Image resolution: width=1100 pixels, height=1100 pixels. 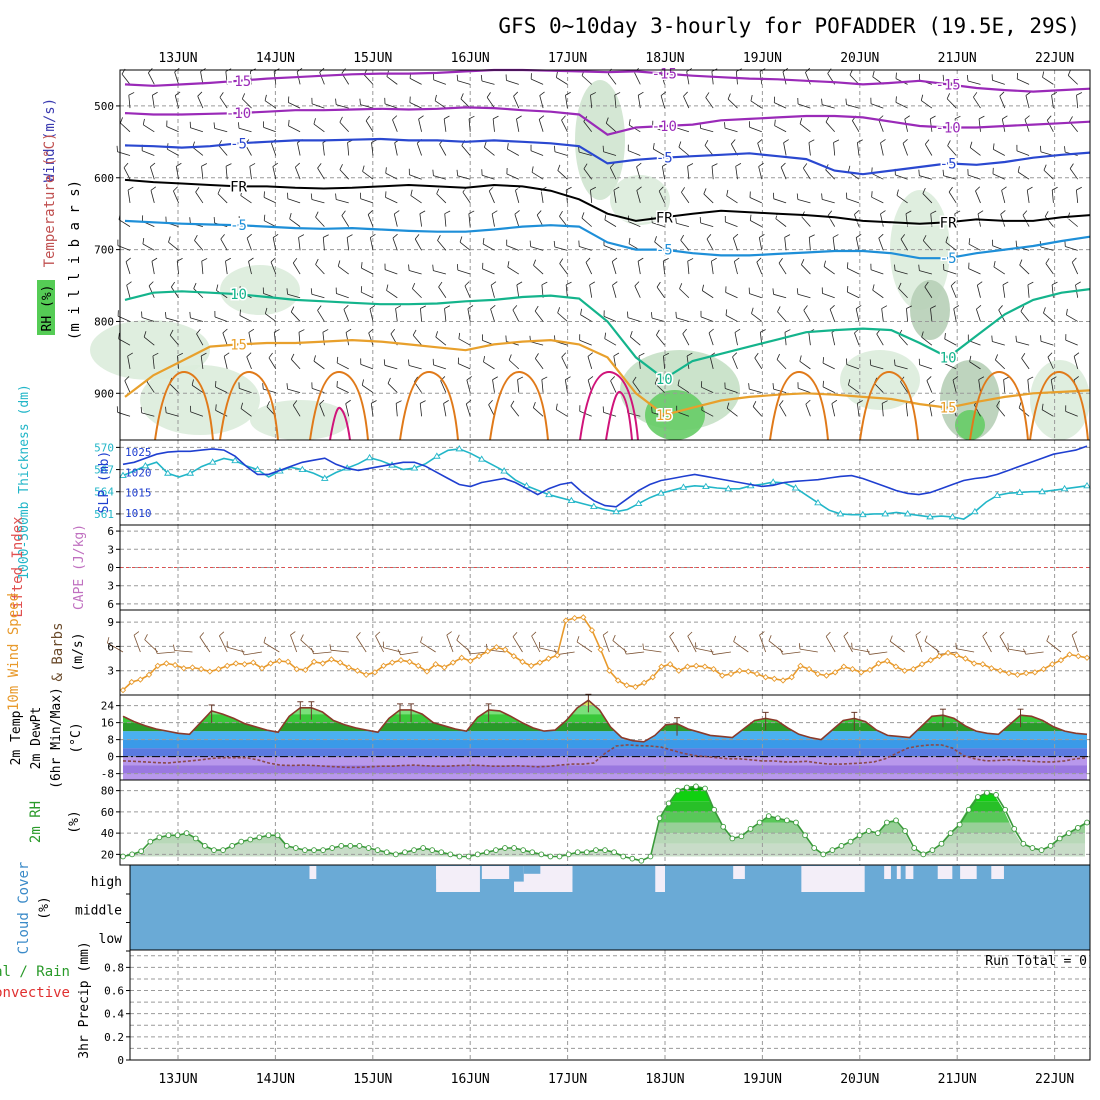 What do you see at coordinates (664, 75) in the screenshot?
I see `contour-label: -15` at bounding box center [664, 75].